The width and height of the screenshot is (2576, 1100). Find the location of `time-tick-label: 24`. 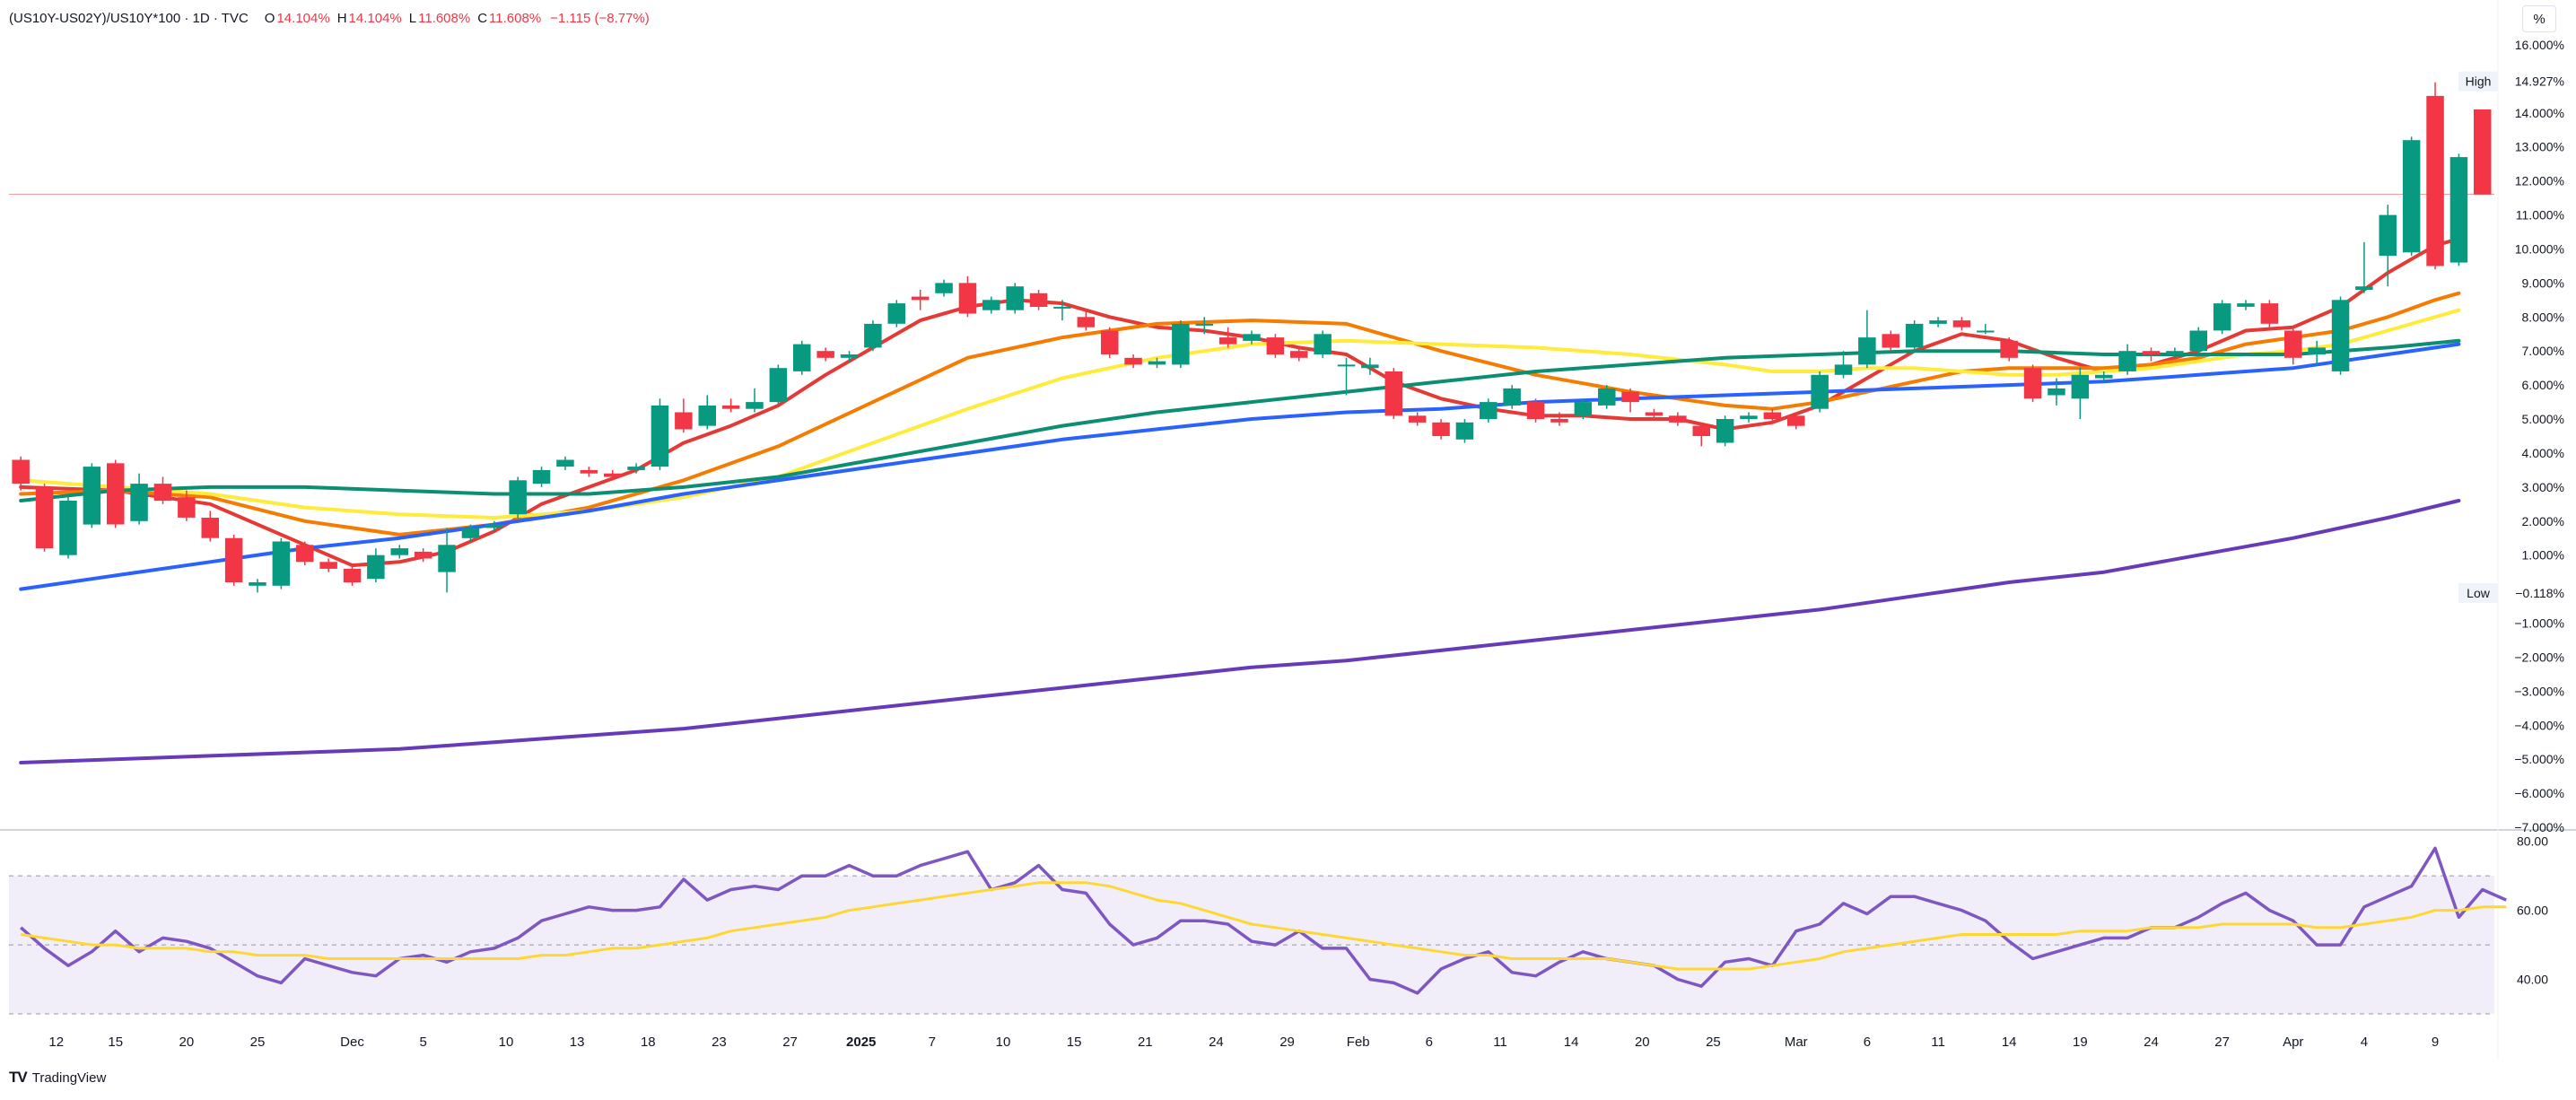

time-tick-label: 24 is located at coordinates (2151, 1042).